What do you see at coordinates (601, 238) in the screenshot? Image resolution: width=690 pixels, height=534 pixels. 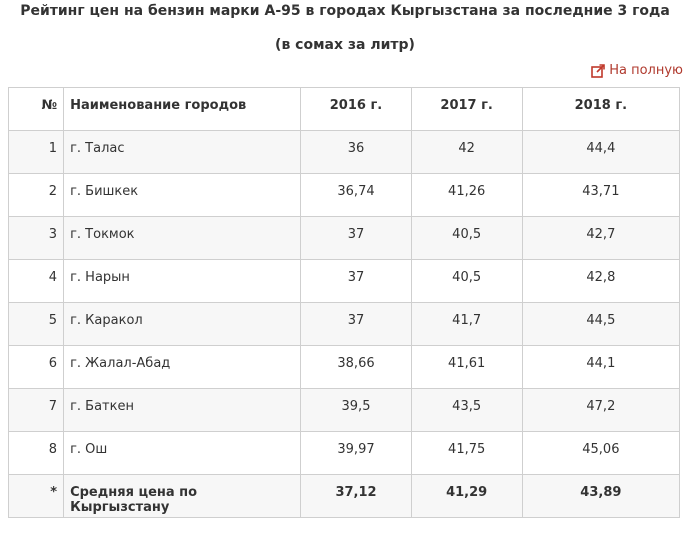 I see `row-2018: 42,7` at bounding box center [601, 238].